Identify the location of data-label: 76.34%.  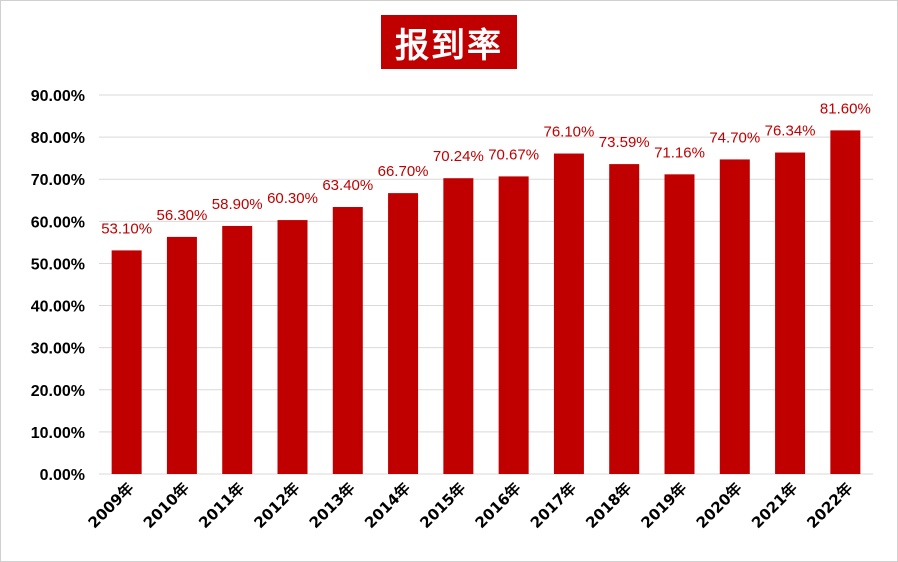
(790, 131).